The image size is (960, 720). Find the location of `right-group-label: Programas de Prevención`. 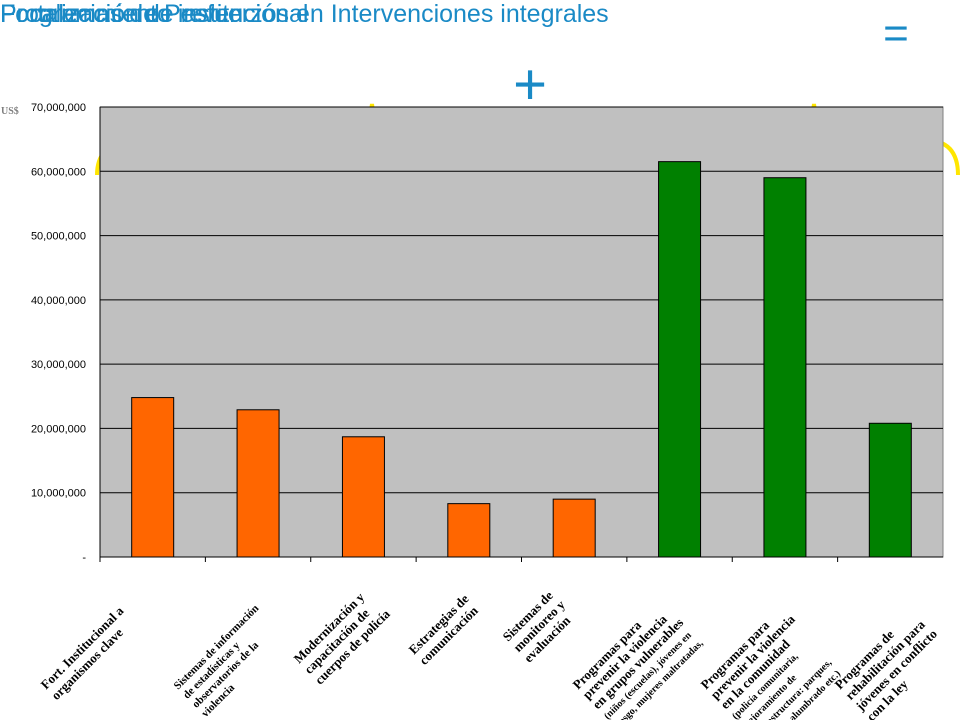

right-group-label: Programas de Prevención is located at coordinates (145, 14).